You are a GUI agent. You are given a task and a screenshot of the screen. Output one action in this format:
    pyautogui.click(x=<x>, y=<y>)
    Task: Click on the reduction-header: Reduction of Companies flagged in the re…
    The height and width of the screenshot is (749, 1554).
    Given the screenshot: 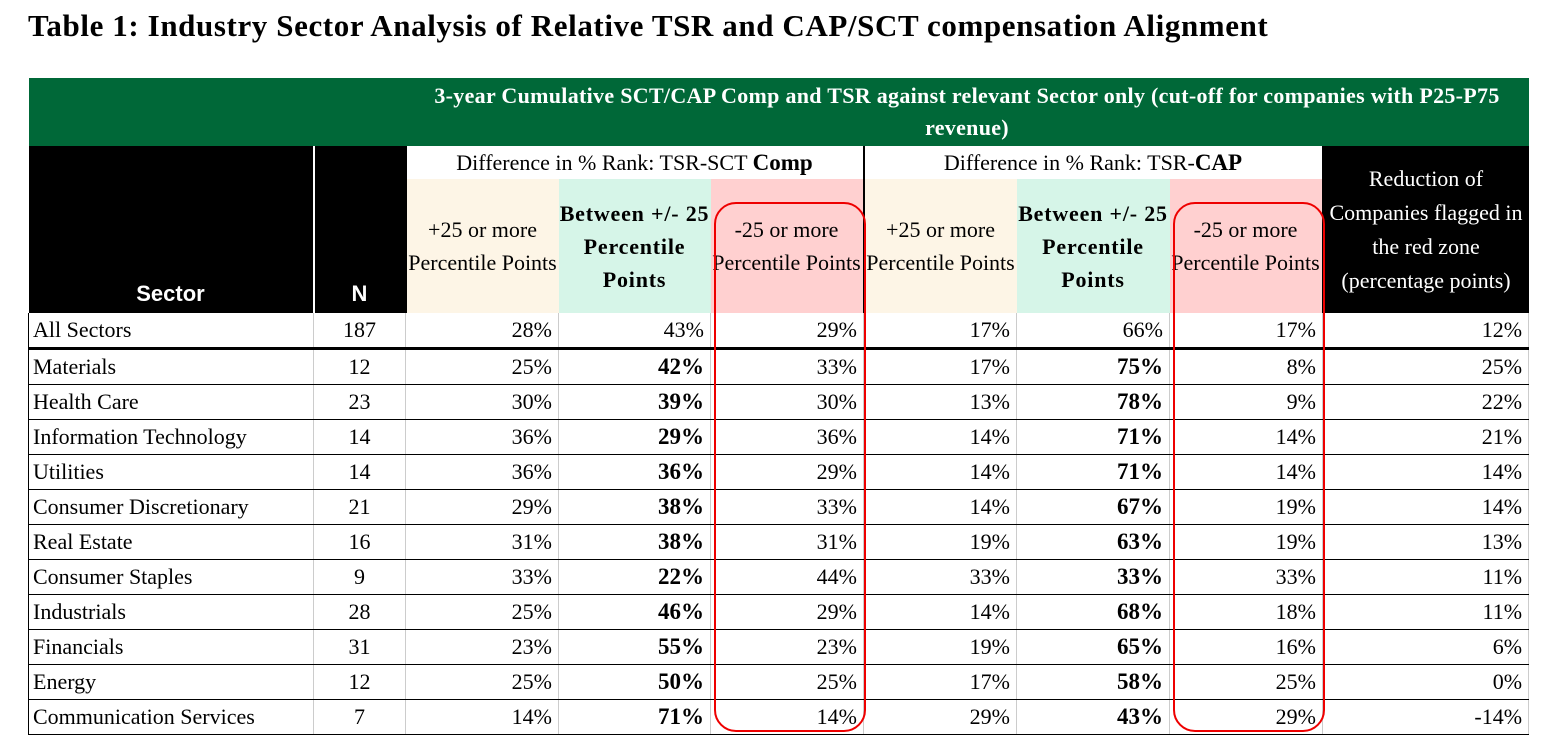 What is the action you would take?
    pyautogui.click(x=1425, y=229)
    